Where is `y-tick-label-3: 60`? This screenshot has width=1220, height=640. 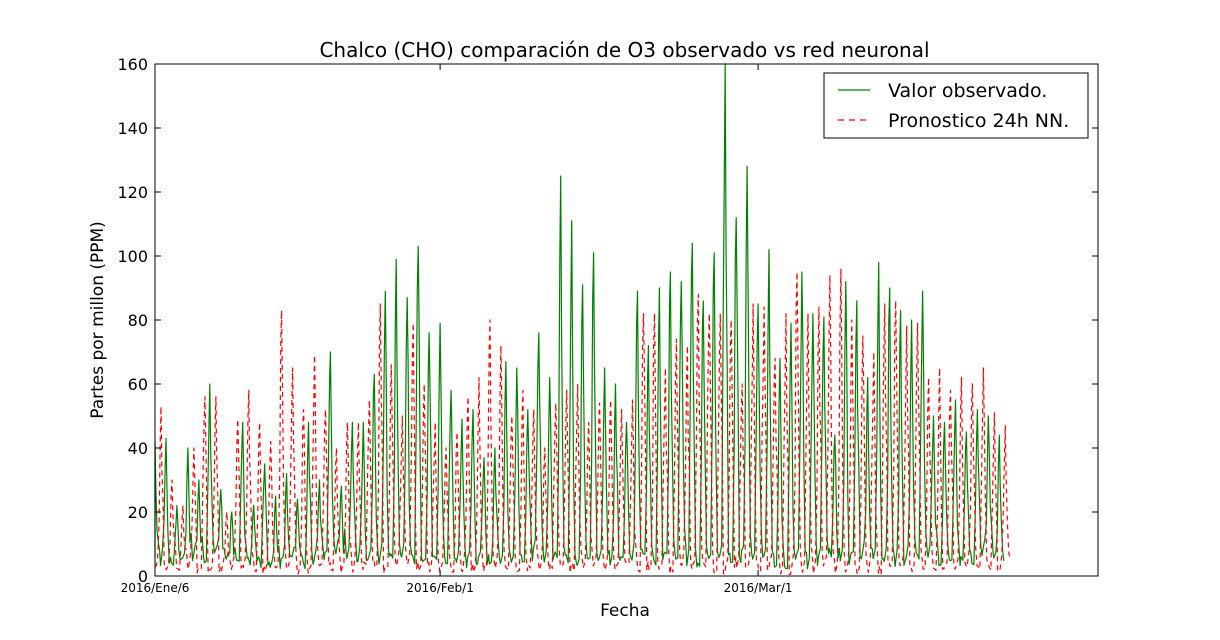
y-tick-label-3: 60 is located at coordinates (138, 384).